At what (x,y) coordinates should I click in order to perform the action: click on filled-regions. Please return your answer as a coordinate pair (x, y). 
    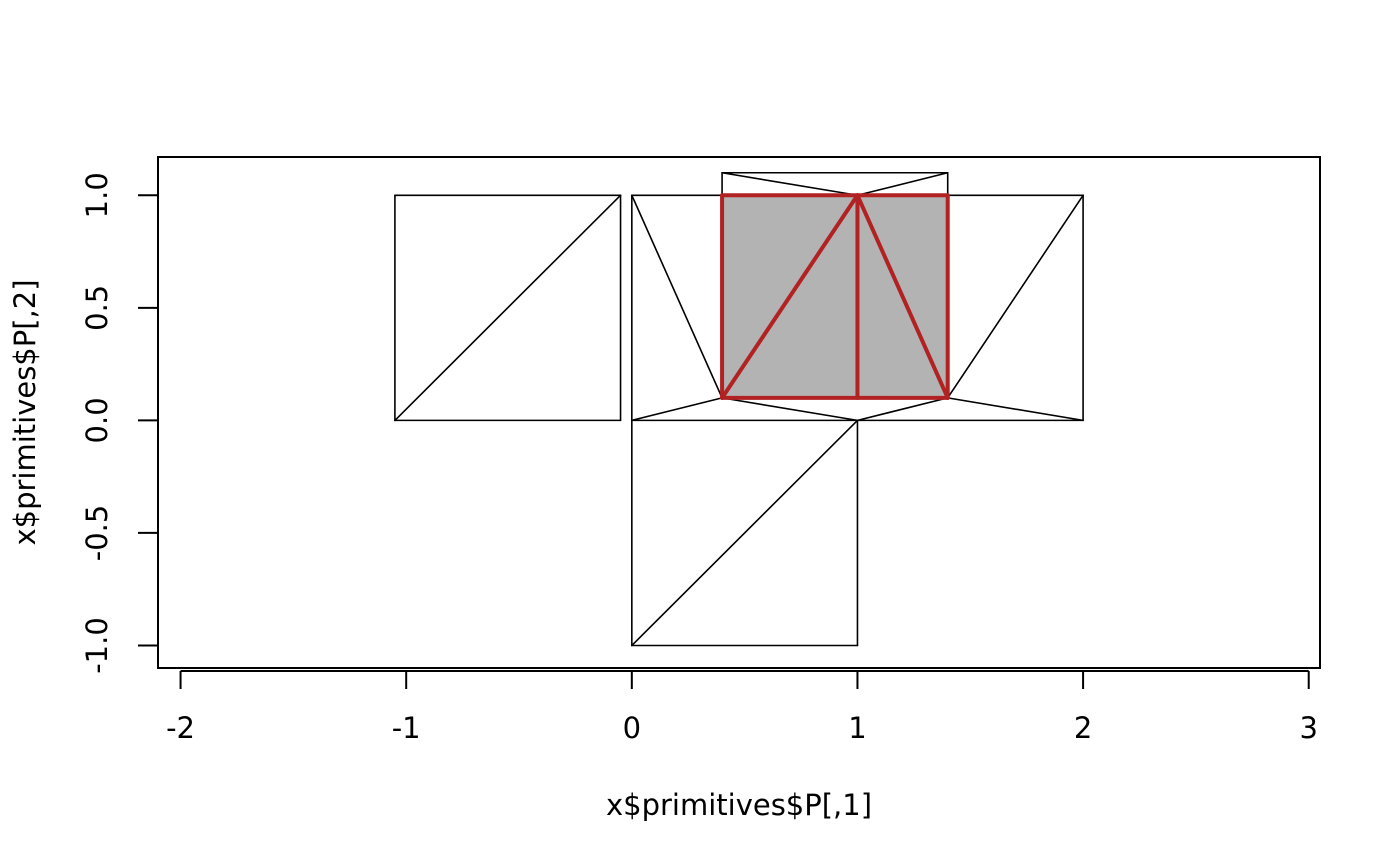
    Looking at the image, I should click on (835, 296).